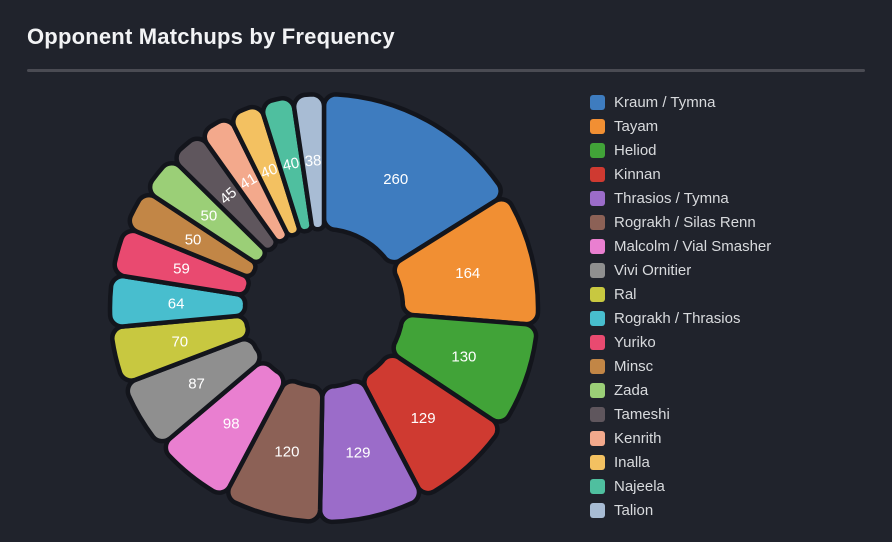 The height and width of the screenshot is (542, 892). What do you see at coordinates (463, 357) in the screenshot?
I see `slice-value-label: 130` at bounding box center [463, 357].